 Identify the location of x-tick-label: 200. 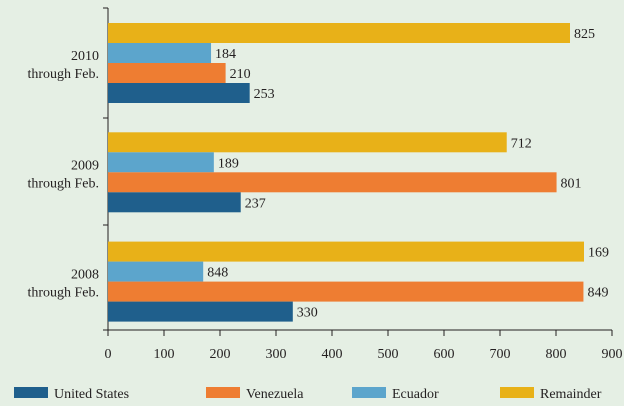
(220, 354).